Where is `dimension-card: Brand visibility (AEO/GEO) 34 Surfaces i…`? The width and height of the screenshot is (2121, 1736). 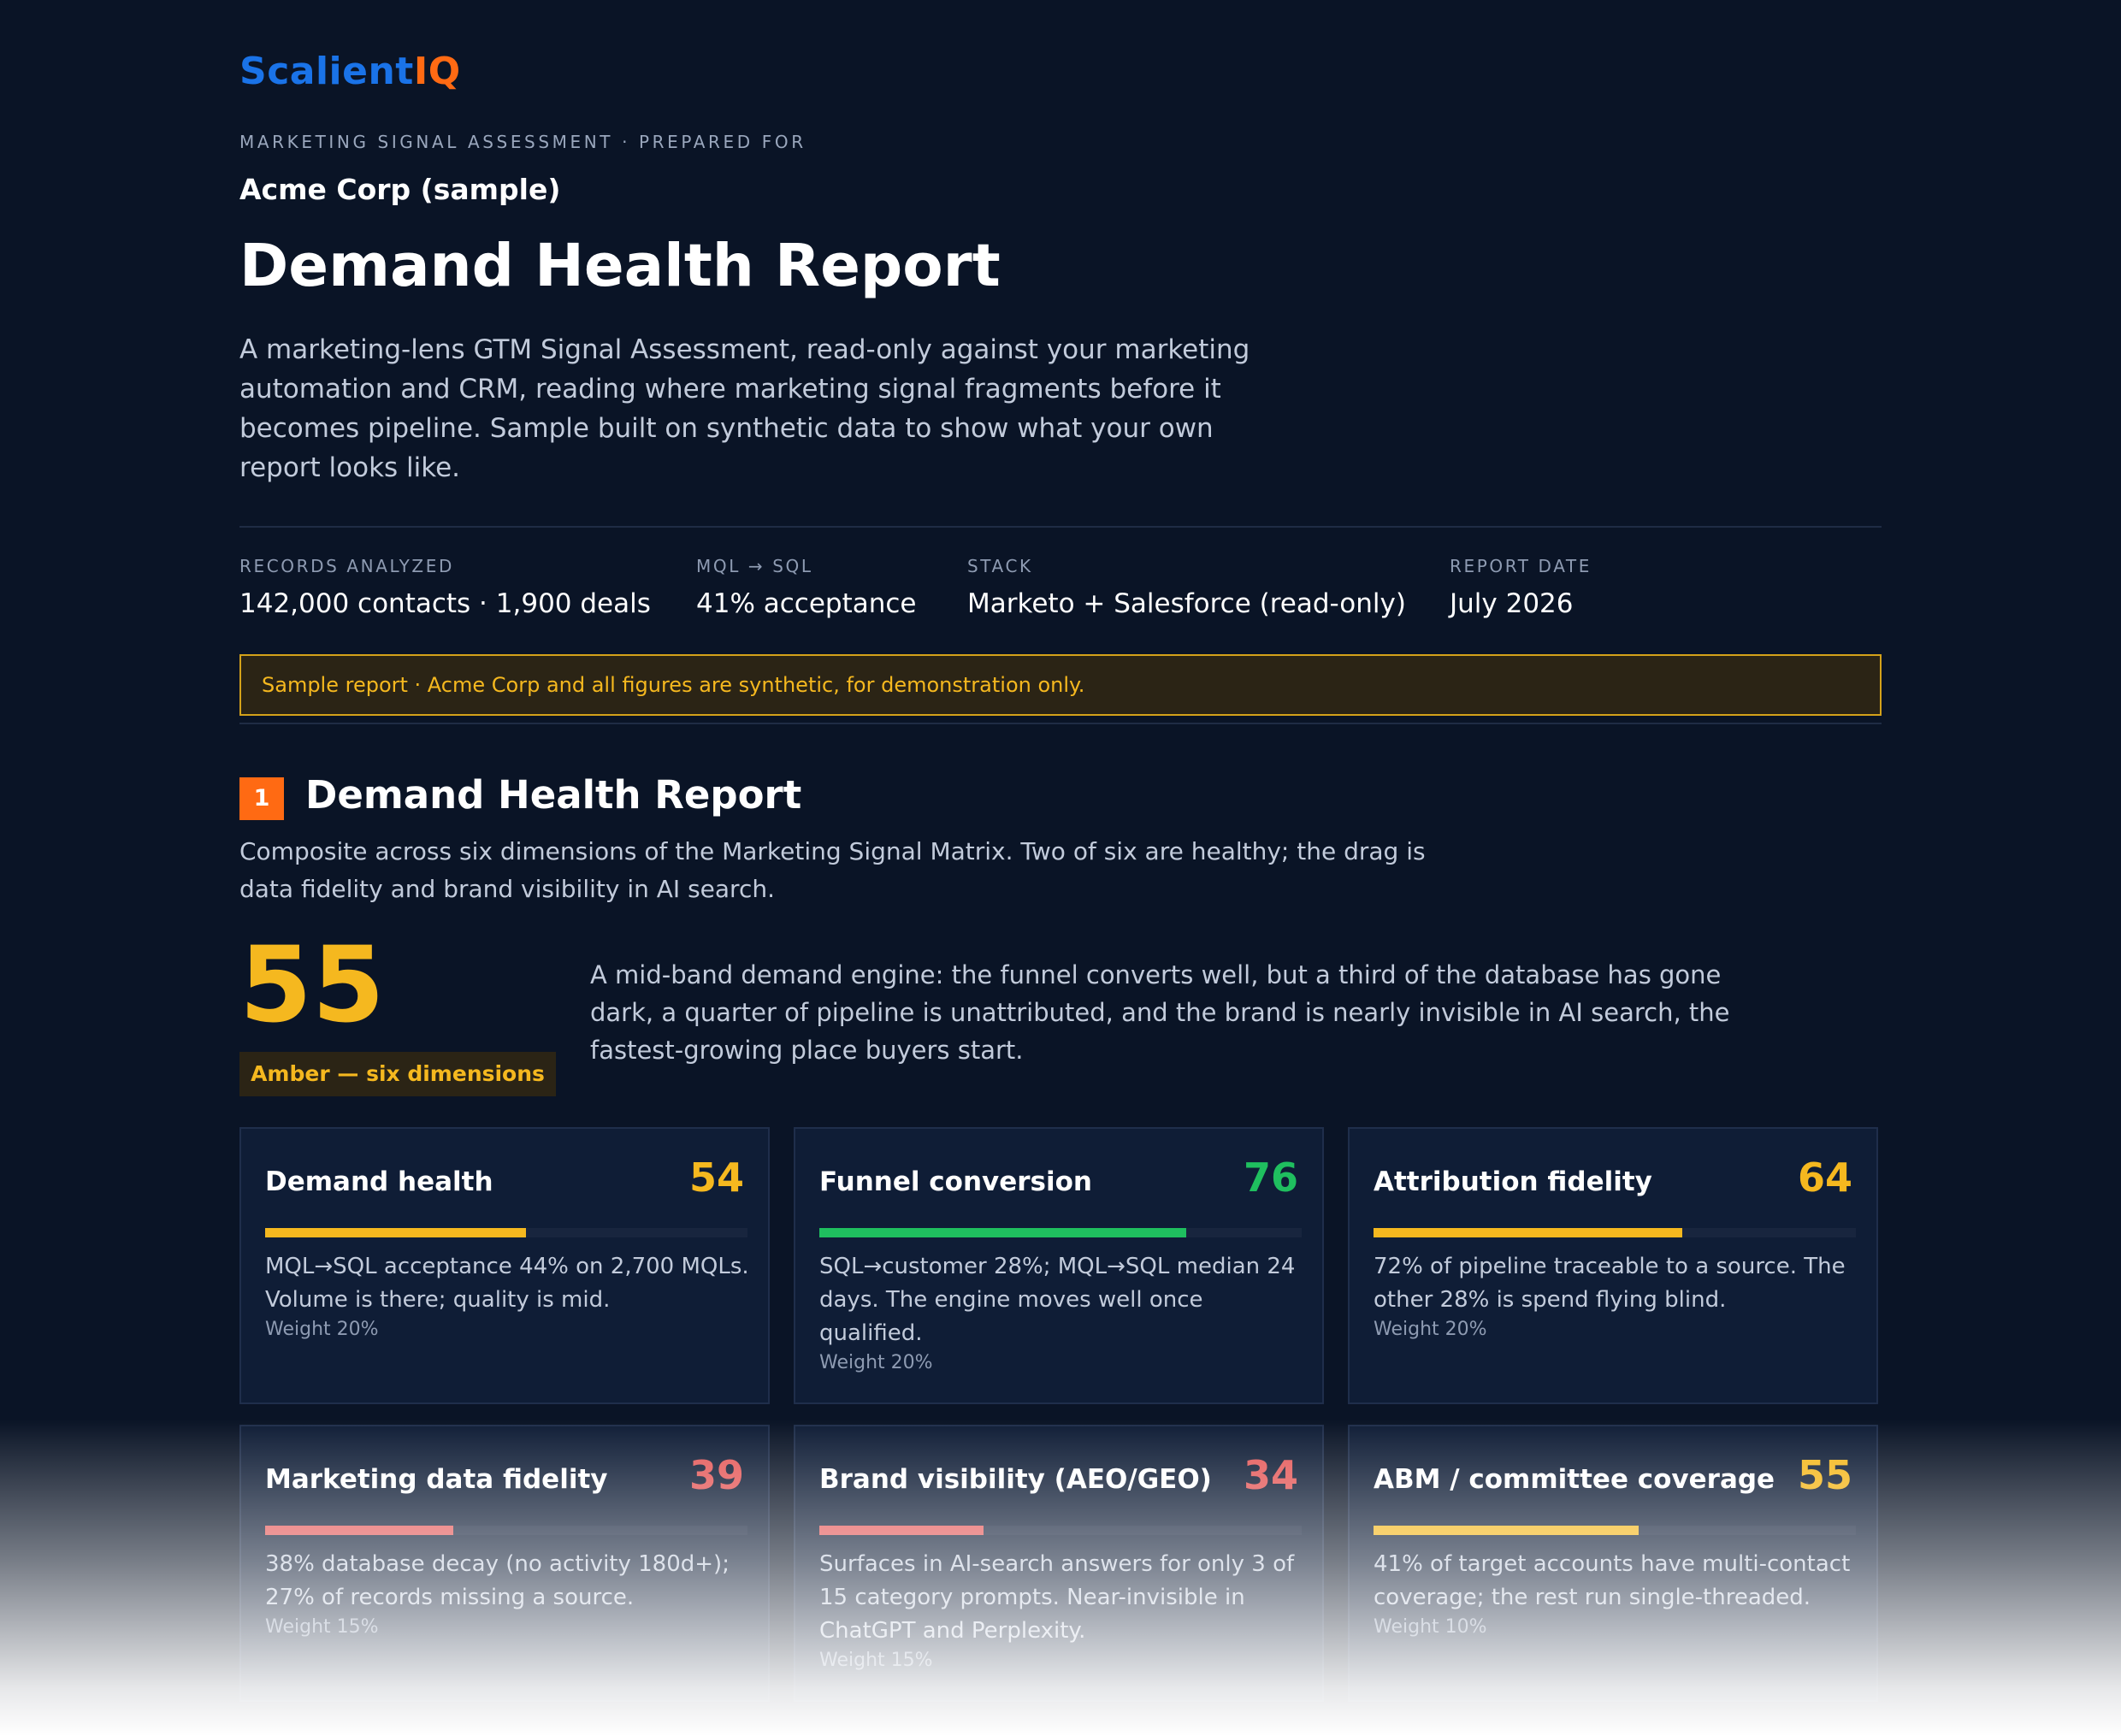
dimension-card: Brand visibility (AEO/GEO) 34 Surfaces i… is located at coordinates (1059, 1564).